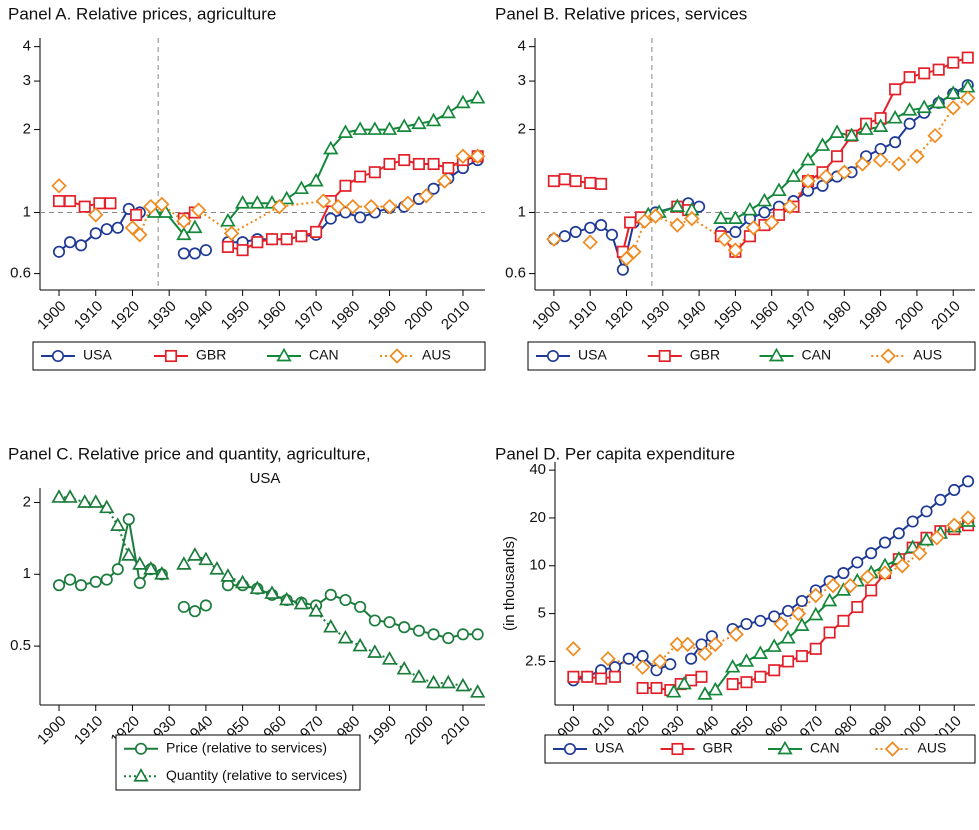 The width and height of the screenshot is (979, 830). What do you see at coordinates (821, 608) in the screenshot?
I see `series-line` at bounding box center [821, 608].